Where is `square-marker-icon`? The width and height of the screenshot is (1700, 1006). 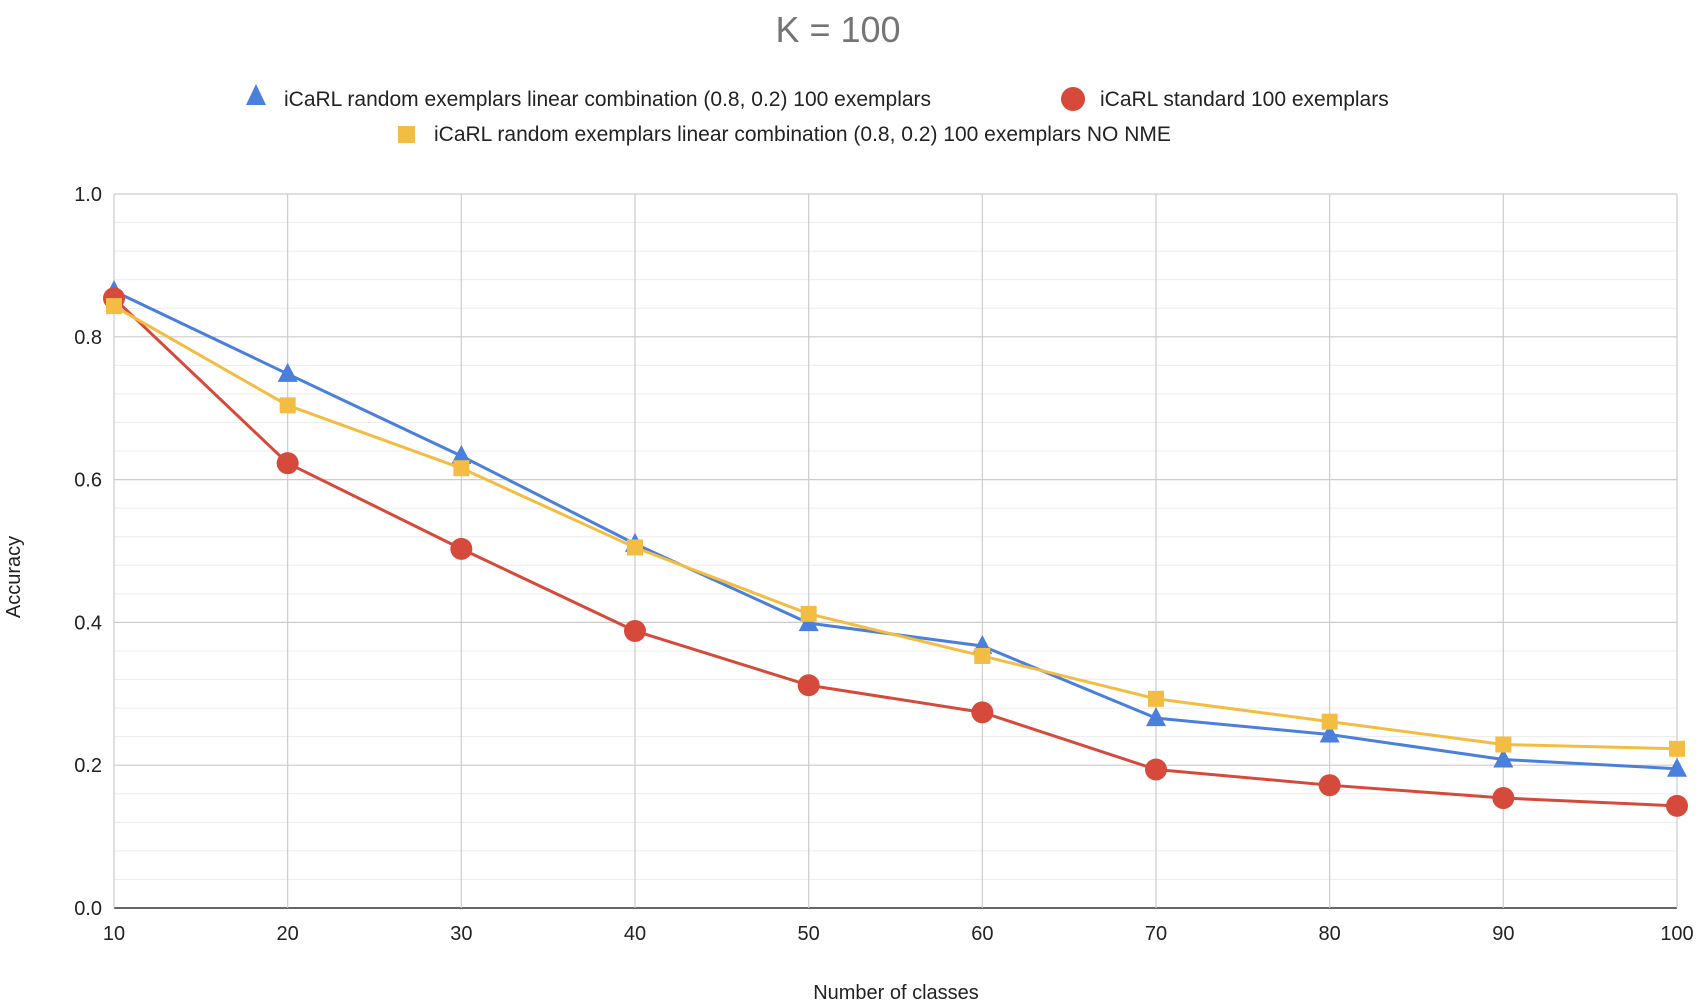 square-marker-icon is located at coordinates (406, 134).